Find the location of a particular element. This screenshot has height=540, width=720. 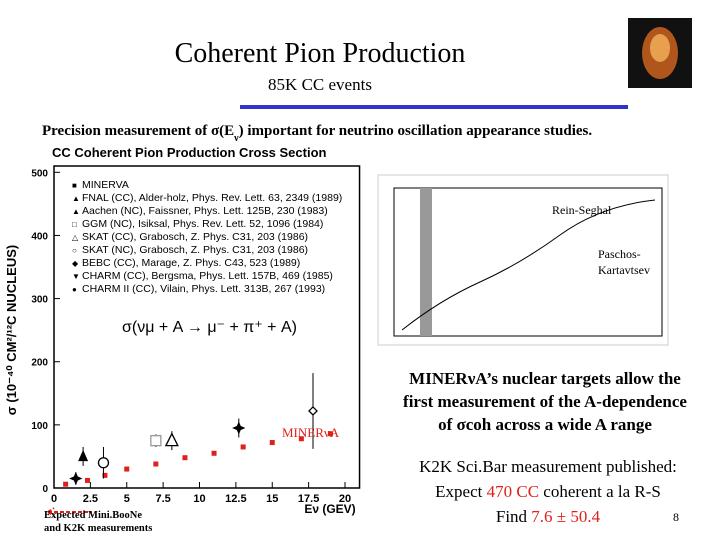

legend-symbol: ▼ is located at coordinates (76, 276).